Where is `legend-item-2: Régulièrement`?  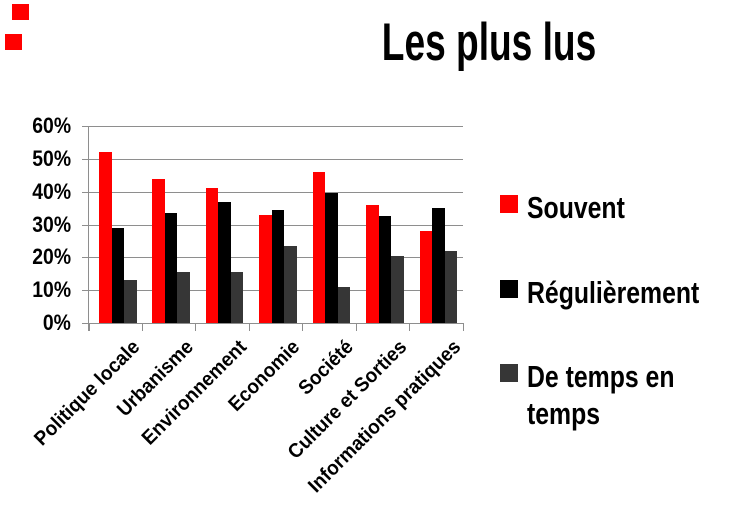
legend-item-2: Régulièrement is located at coordinates (618, 292).